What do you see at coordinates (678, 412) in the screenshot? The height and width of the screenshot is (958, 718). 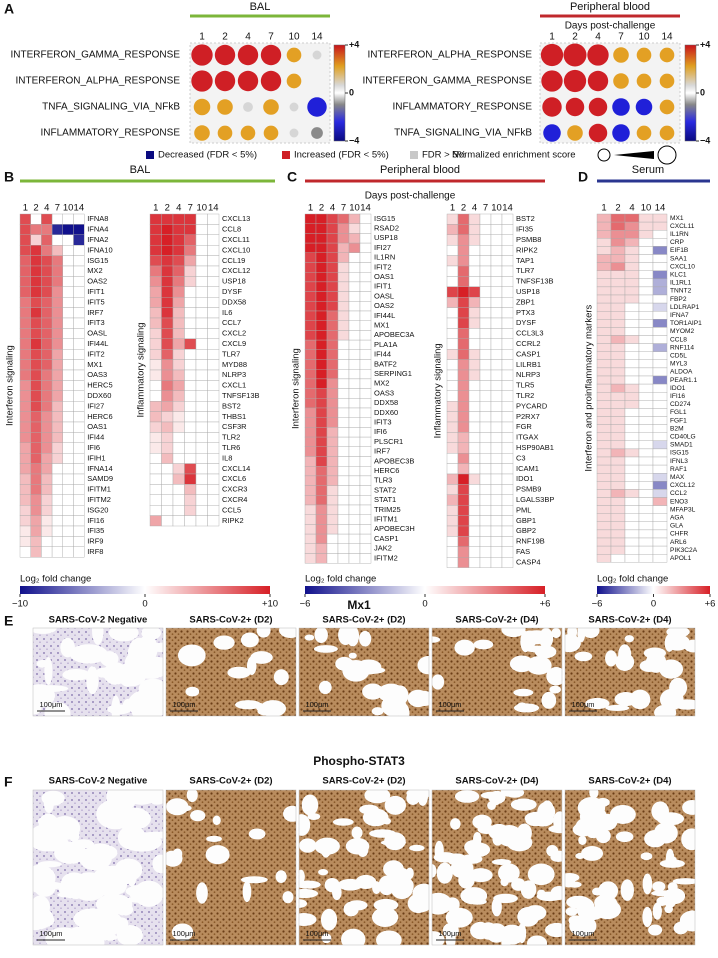 I see `gene-label: FGL1` at bounding box center [678, 412].